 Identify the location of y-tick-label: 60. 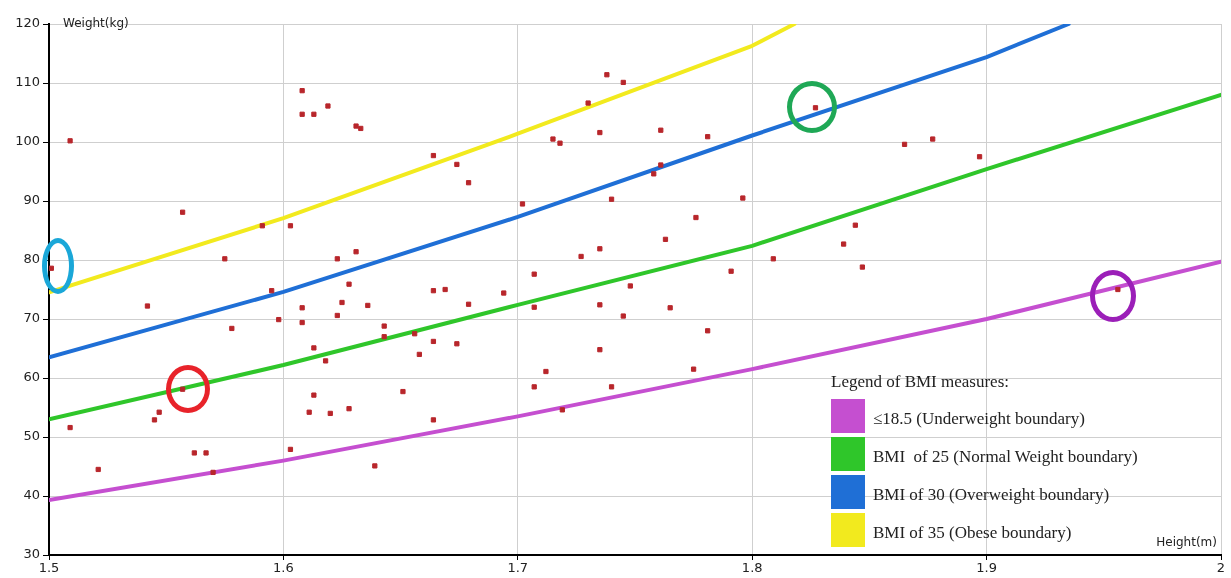
(31, 377).